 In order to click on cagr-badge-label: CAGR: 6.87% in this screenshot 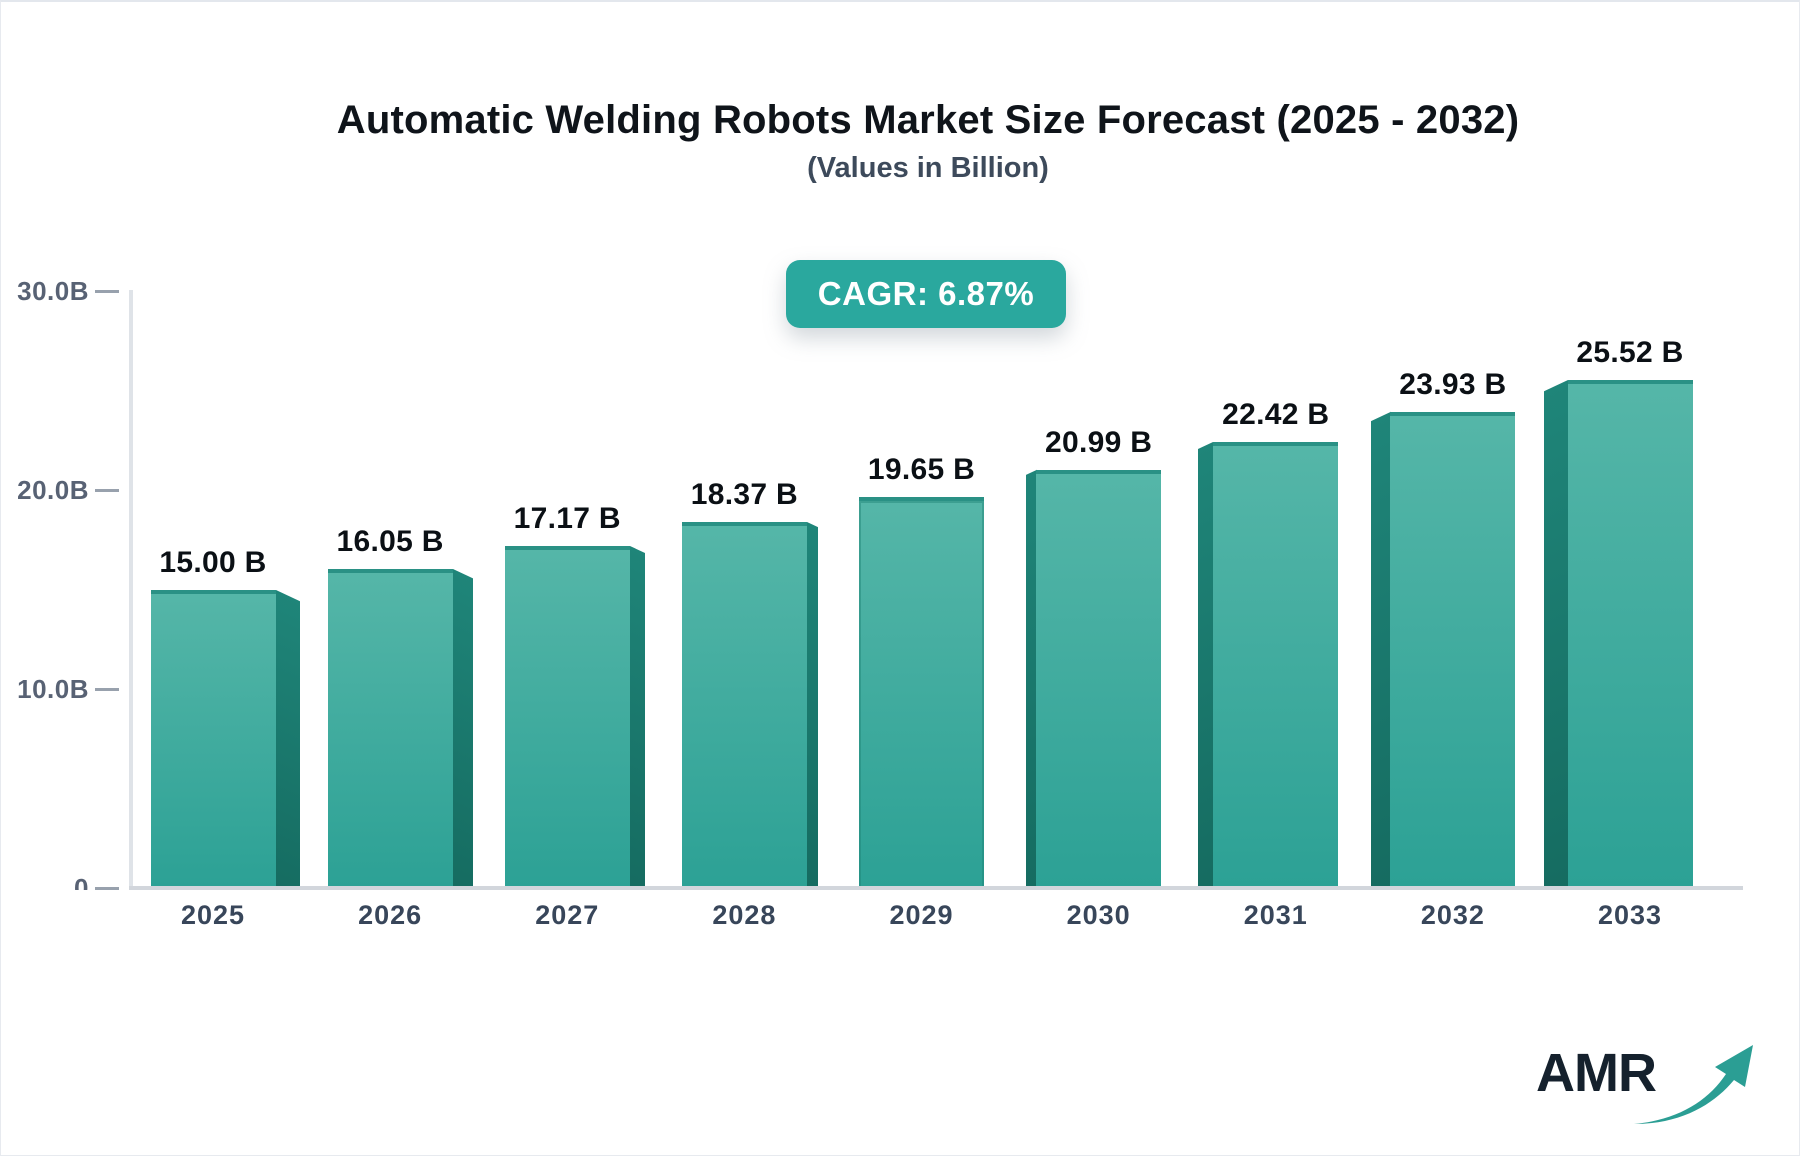, I will do `click(926, 293)`.